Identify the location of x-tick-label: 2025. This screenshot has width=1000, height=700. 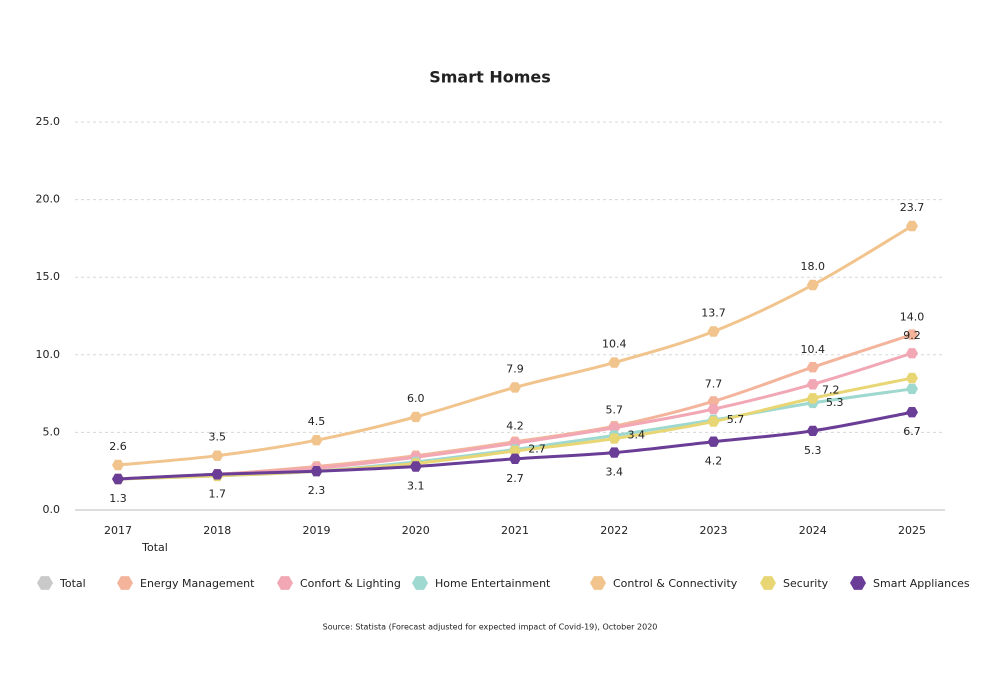
(912, 530).